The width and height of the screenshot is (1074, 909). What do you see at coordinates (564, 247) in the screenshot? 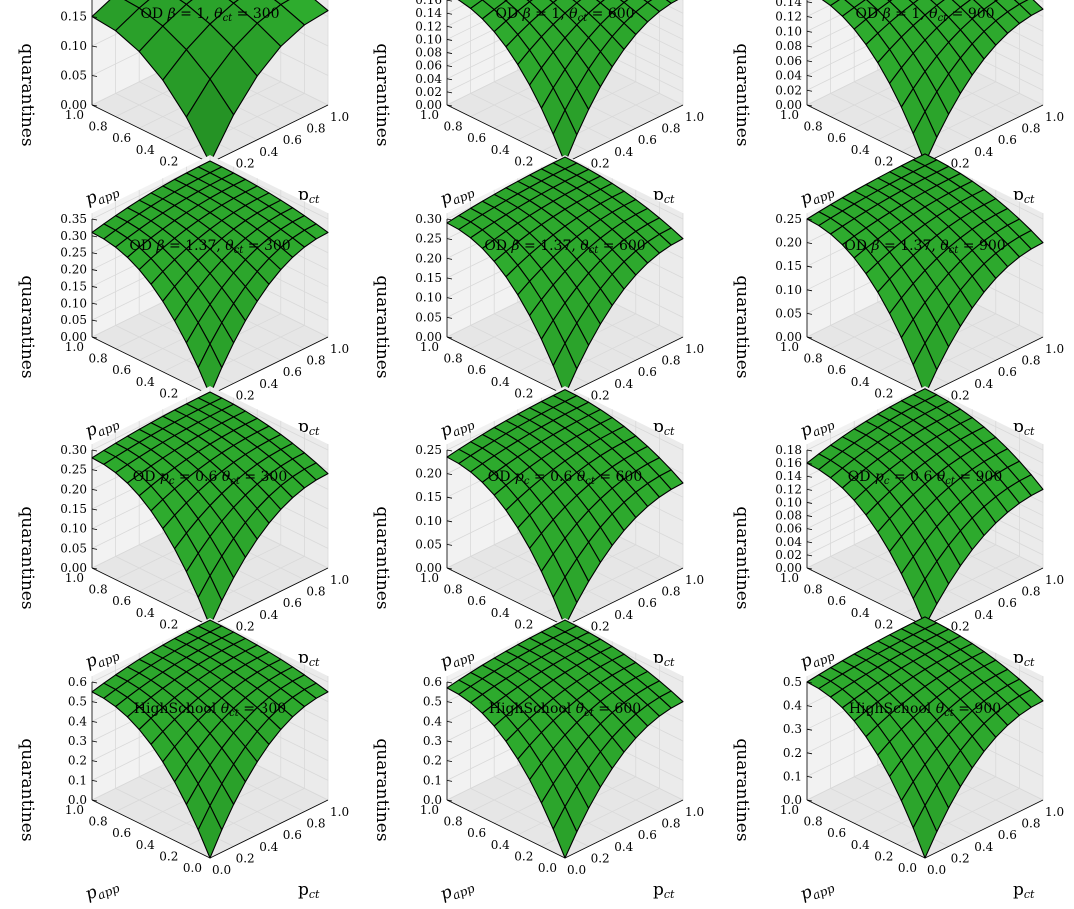
I see `chart-title: OD β = 1.37, θct = 600` at bounding box center [564, 247].